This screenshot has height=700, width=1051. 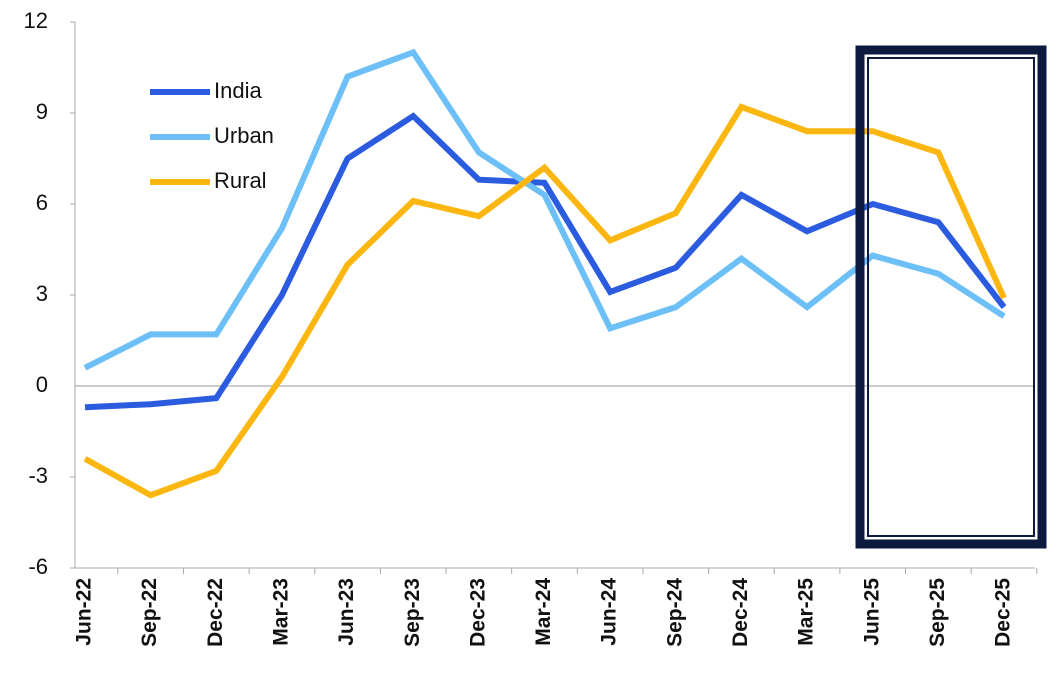 I want to click on x-tick-label: Mar-24, so click(x=543, y=612).